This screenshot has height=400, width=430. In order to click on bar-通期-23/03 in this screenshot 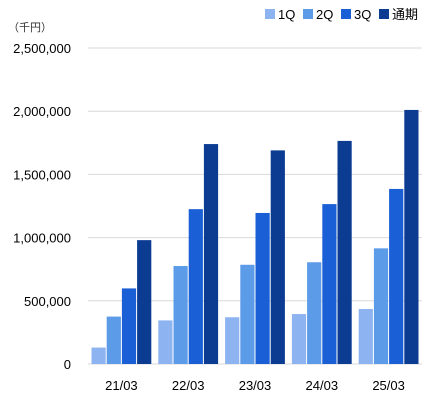, I will do `click(277, 257)`.